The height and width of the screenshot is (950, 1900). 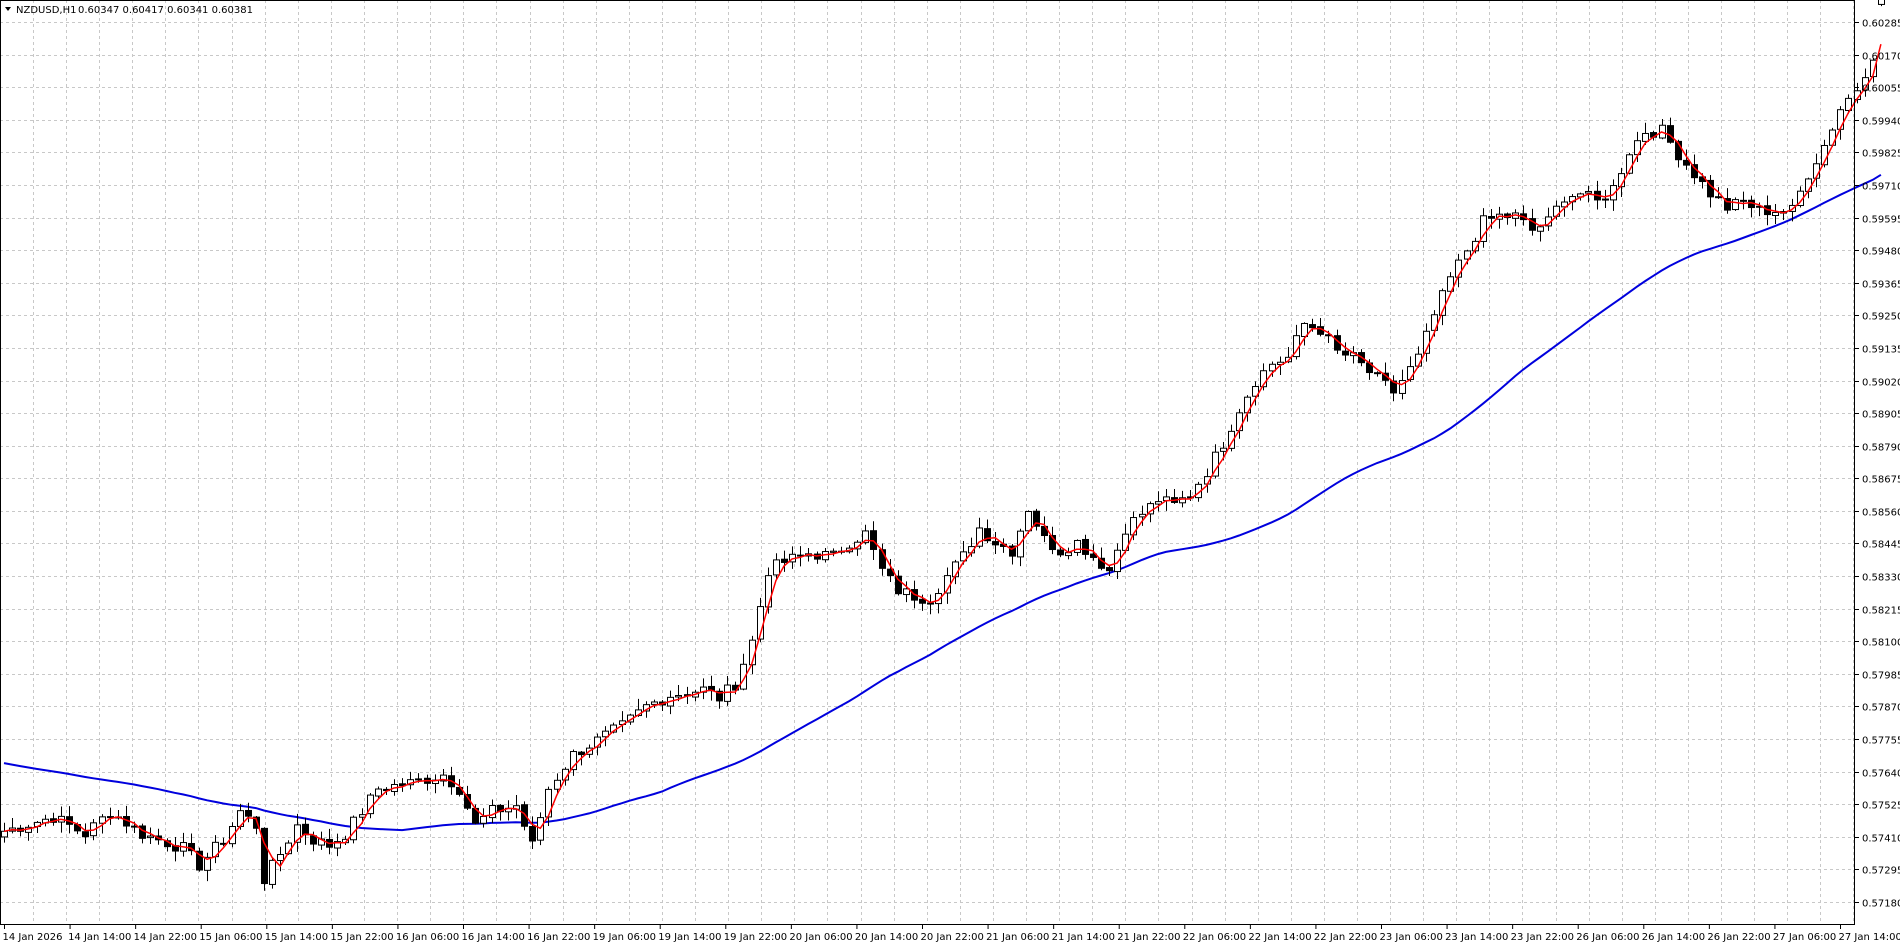 What do you see at coordinates (1083, 937) in the screenshot?
I see `x-tick-label: 21 Jan 14:00` at bounding box center [1083, 937].